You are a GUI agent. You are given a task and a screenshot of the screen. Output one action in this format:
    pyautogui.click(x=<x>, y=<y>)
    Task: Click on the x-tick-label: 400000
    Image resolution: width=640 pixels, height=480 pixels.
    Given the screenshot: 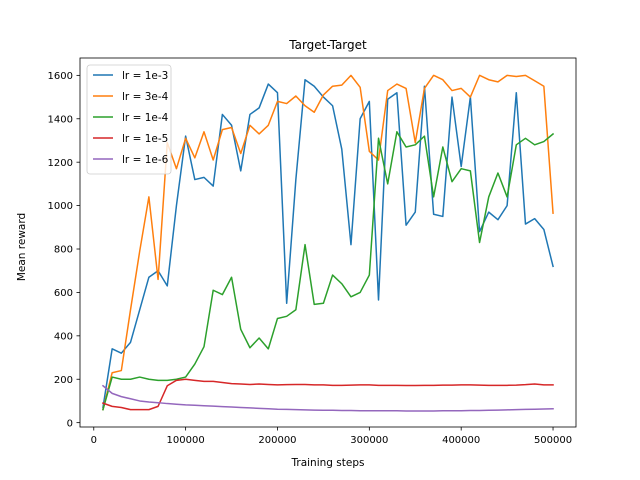 What is the action you would take?
    pyautogui.click(x=461, y=440)
    